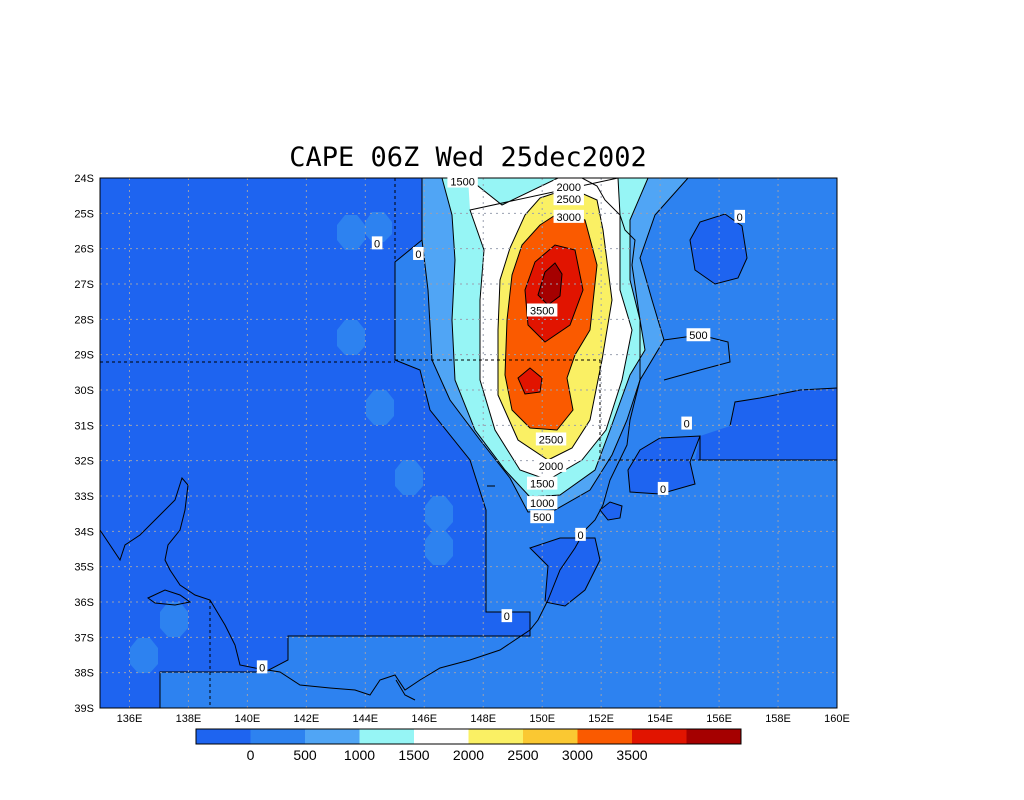  I want to click on contour-label: 500, so click(542, 518).